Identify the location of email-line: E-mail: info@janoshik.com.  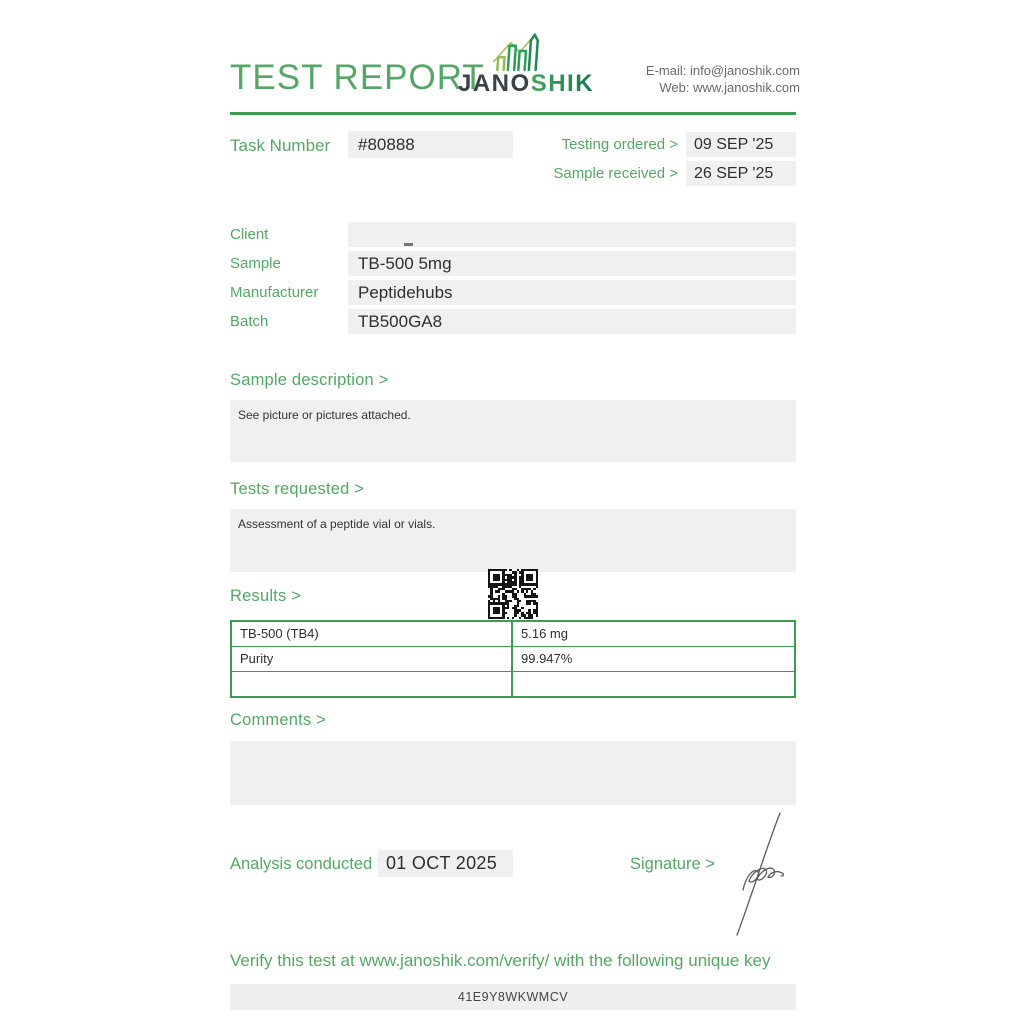
(722, 70).